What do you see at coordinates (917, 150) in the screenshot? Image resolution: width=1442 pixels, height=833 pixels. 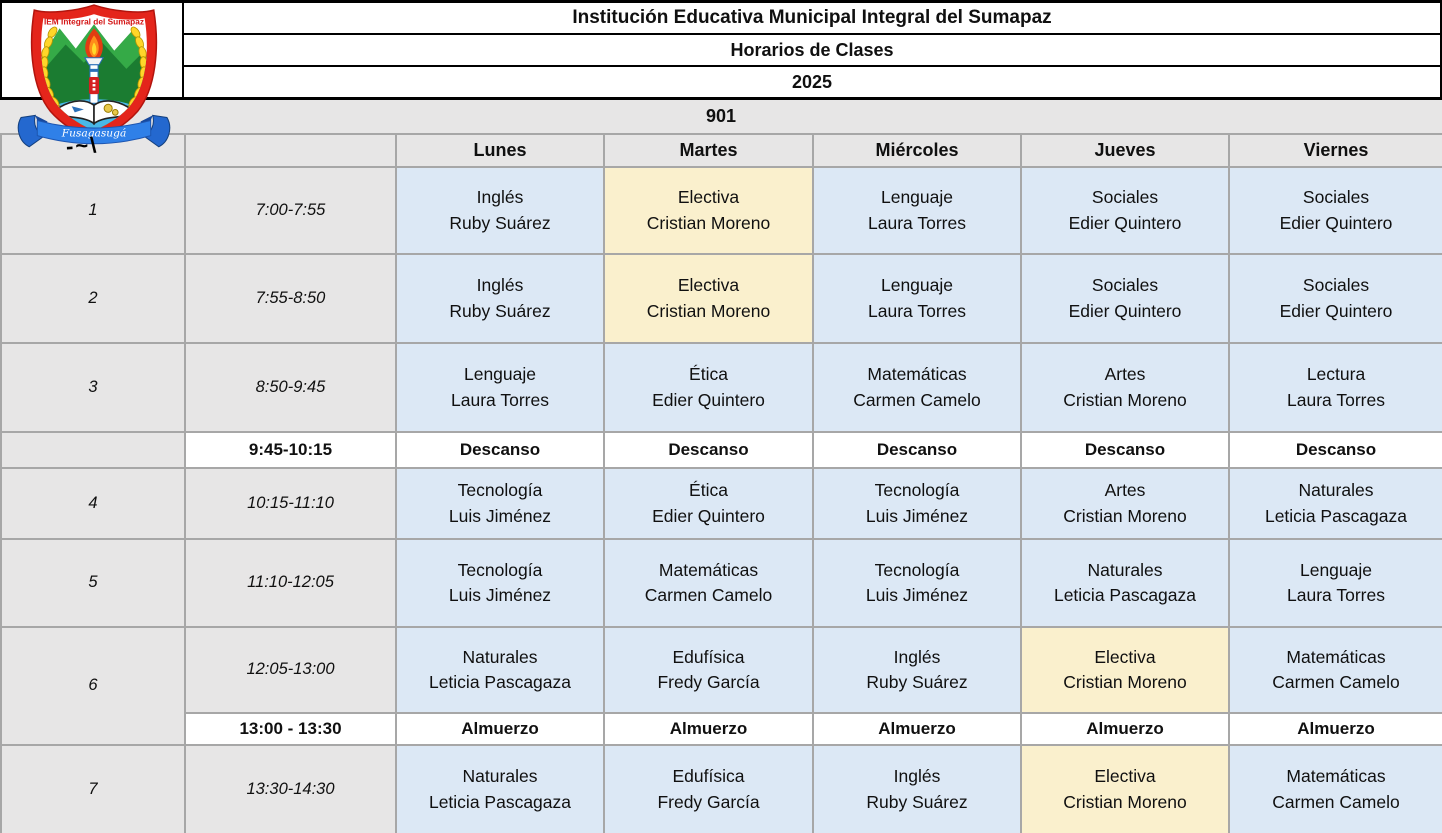 I see `day-header-miercoles: Miércoles` at bounding box center [917, 150].